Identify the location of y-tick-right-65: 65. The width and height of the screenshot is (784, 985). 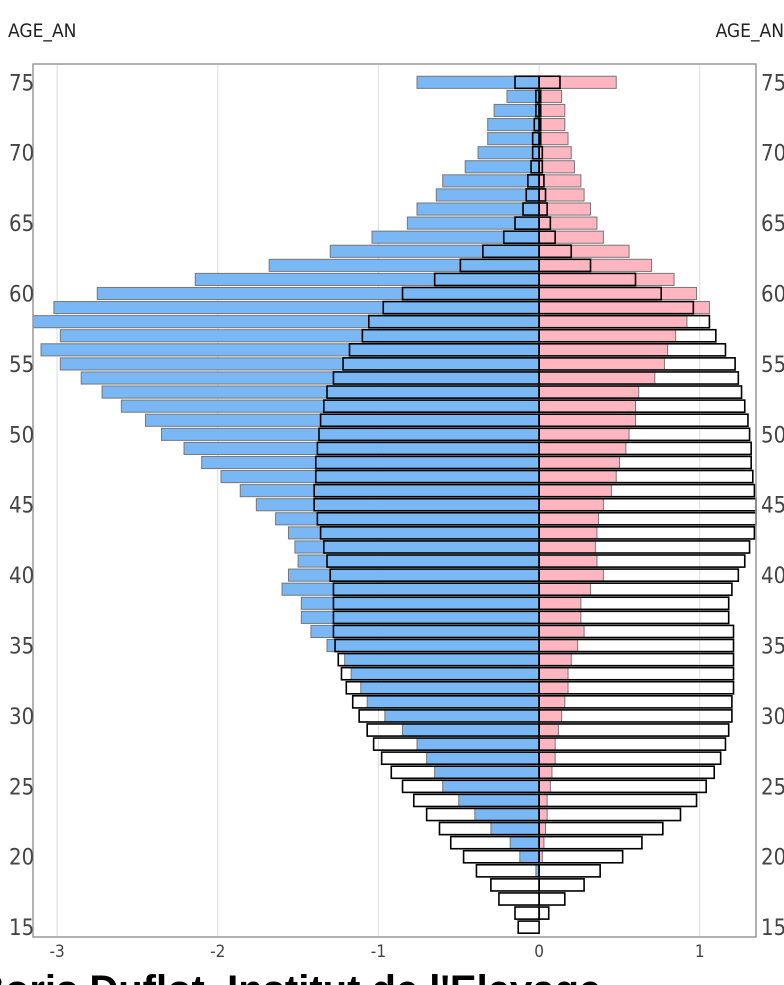
(772, 224).